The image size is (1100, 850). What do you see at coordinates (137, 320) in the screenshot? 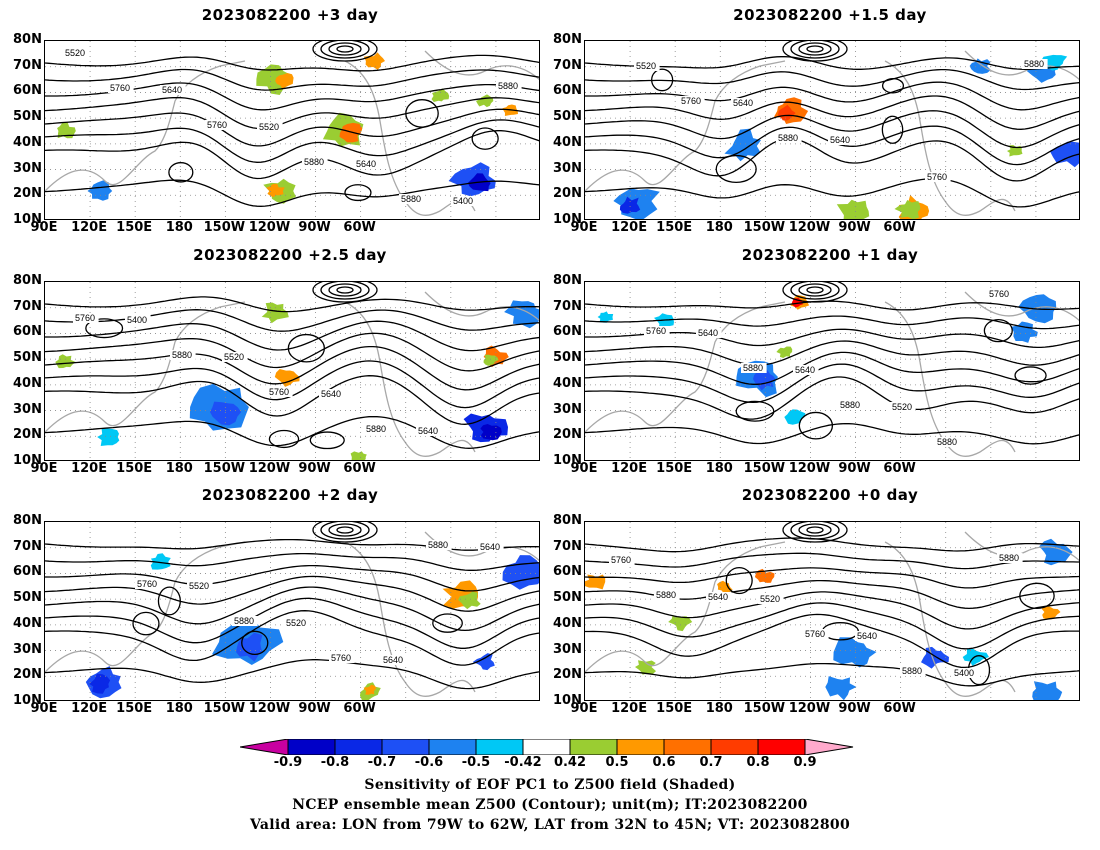
I see `contour-label: 5400` at bounding box center [137, 320].